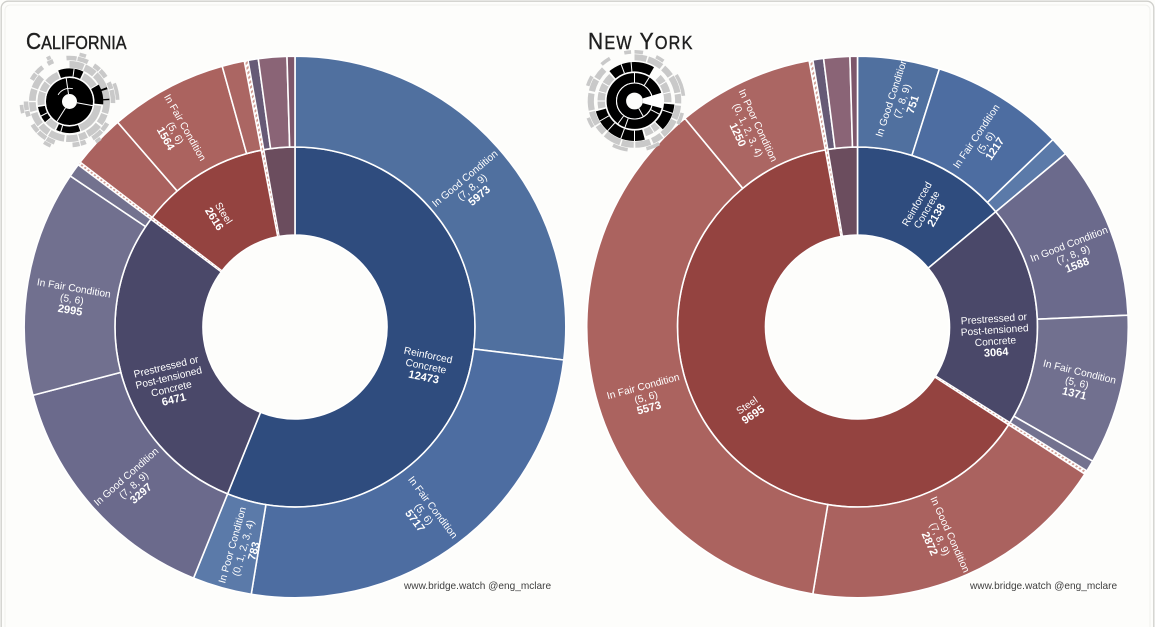  I want to click on svg-text: Concrete, so click(995, 342).